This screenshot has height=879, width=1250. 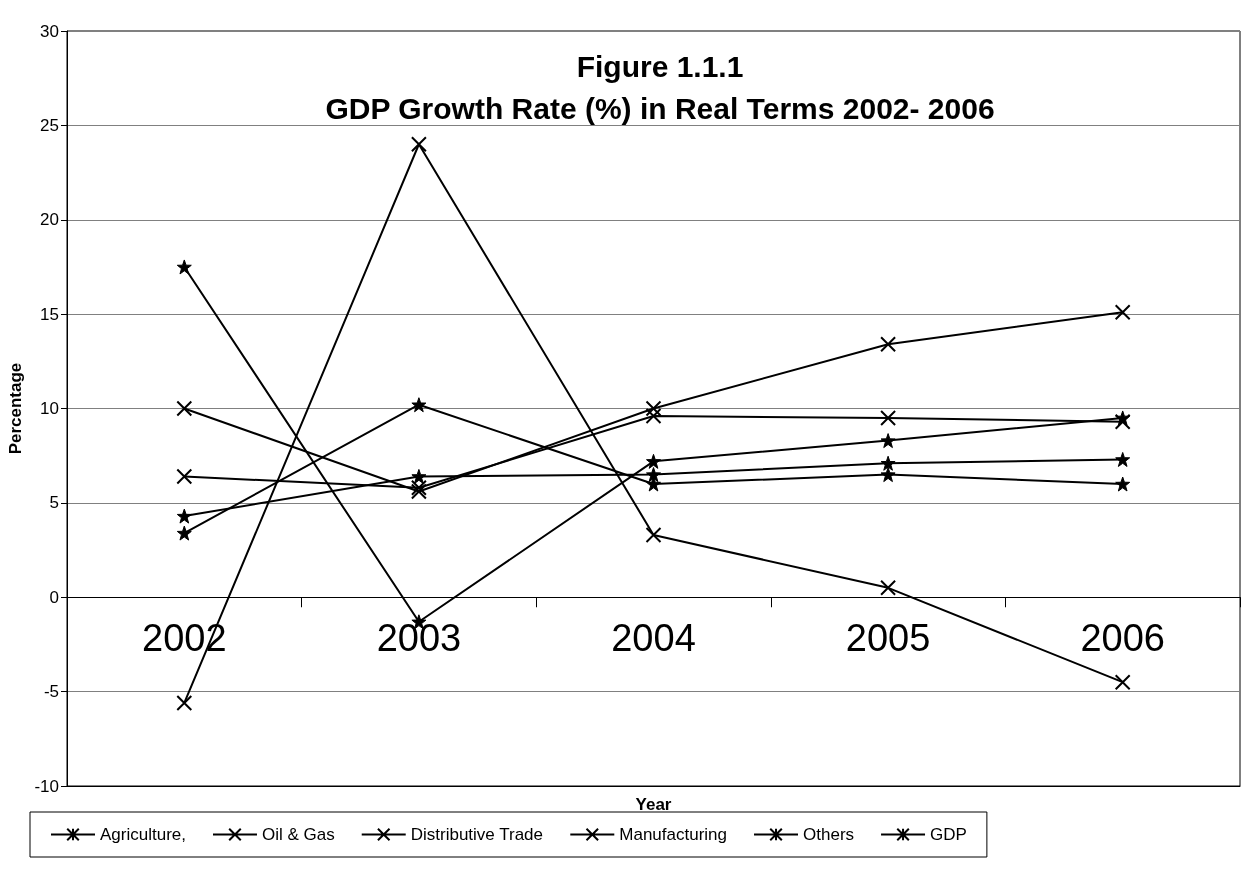 I want to click on y-axis-title: Percentage, so click(x=15, y=408).